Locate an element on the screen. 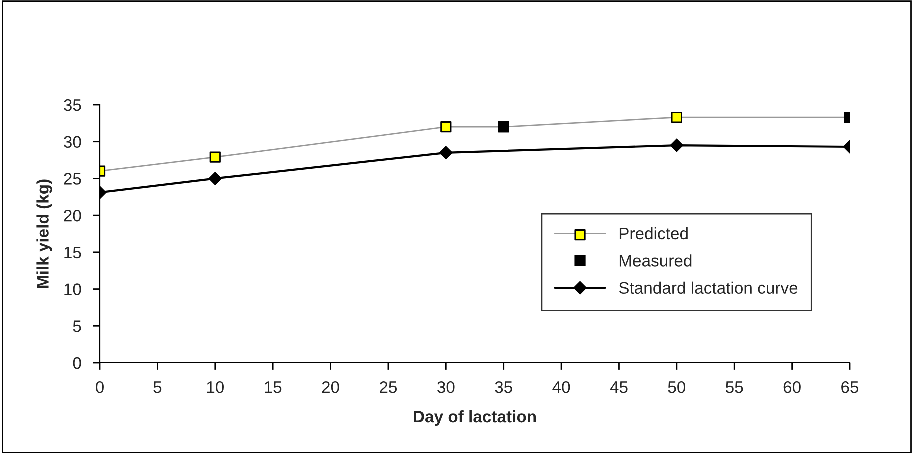 Image resolution: width=914 pixels, height=454 pixels. y-tick-label: 35 is located at coordinates (73, 105).